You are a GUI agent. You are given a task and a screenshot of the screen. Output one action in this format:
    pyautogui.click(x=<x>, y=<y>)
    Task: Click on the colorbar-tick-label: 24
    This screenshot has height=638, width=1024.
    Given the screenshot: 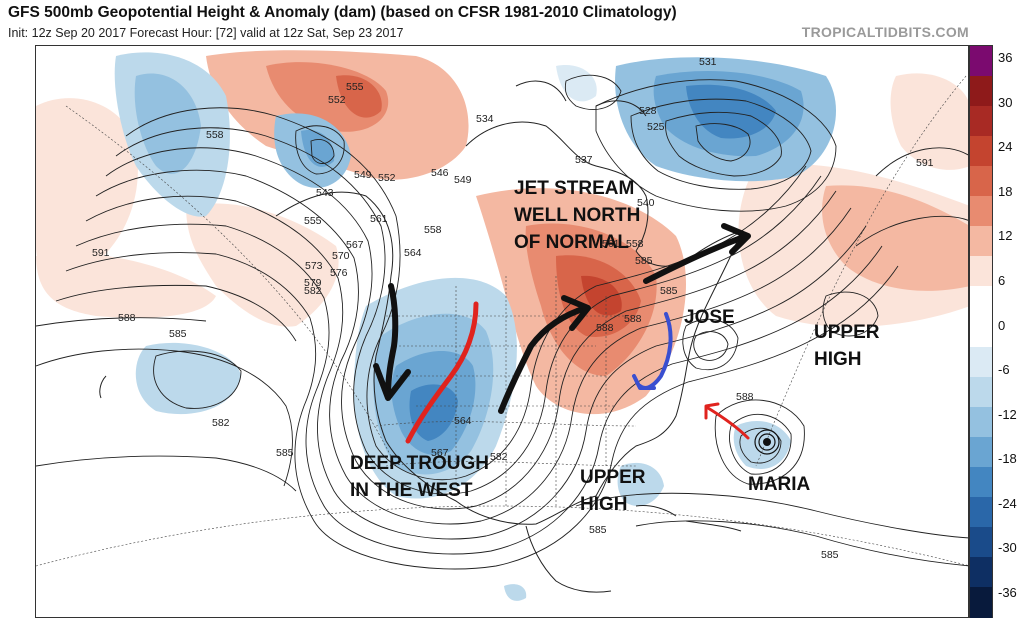 What is the action you would take?
    pyautogui.click(x=1005, y=147)
    